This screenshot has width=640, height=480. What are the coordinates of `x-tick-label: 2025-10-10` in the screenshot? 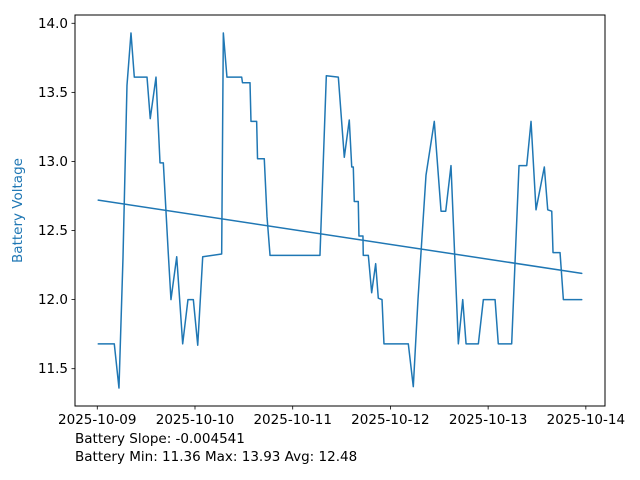 It's located at (195, 420).